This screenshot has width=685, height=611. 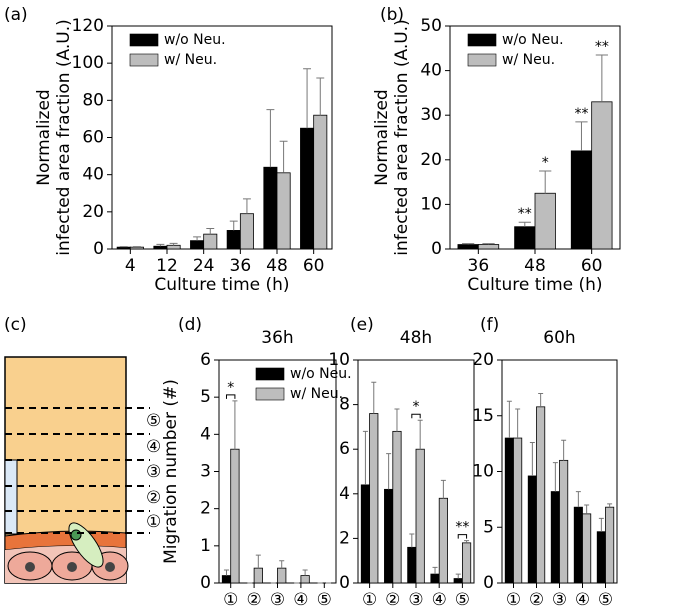 I want to click on y-tick-label: 3, so click(x=205, y=472).